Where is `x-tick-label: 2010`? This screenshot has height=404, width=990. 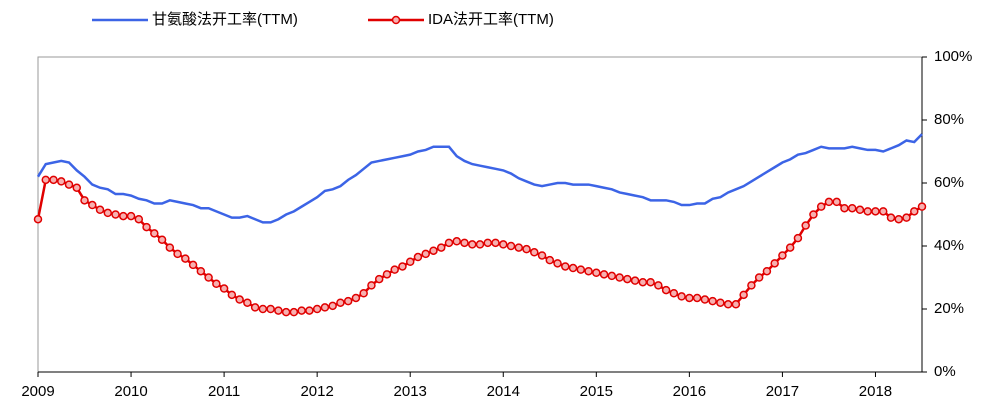
x-tick-label: 2010 is located at coordinates (130, 391).